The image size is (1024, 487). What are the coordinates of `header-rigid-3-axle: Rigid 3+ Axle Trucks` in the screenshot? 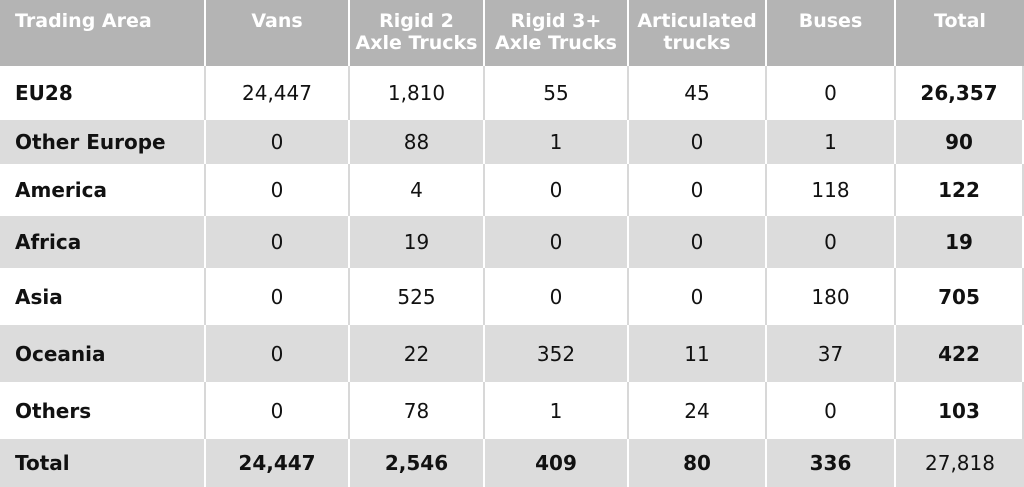 It's located at (557, 33).